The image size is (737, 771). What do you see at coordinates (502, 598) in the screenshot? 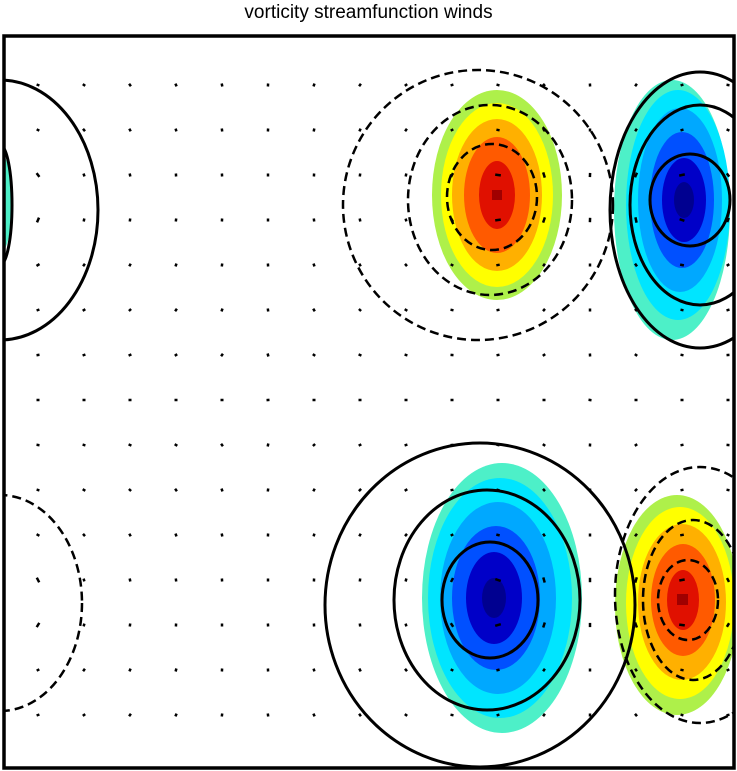
I see `vorticity-fill-negative-bottom` at bounding box center [502, 598].